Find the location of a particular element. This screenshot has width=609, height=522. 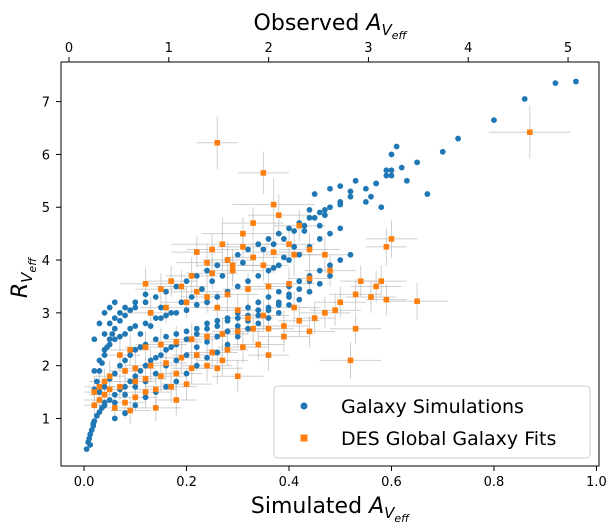

y-axis-title: RVeff is located at coordinates (23, 277).